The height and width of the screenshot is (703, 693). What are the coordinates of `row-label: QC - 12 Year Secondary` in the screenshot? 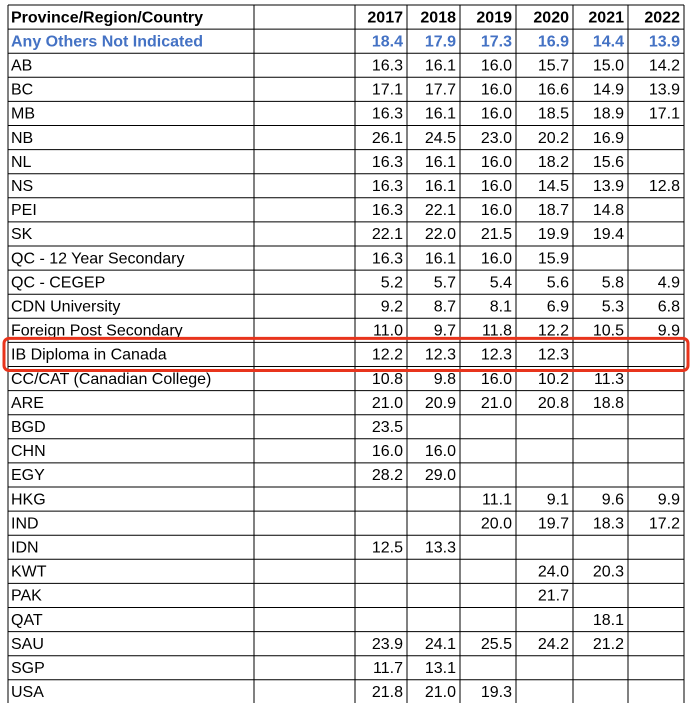 It's located at (97, 258).